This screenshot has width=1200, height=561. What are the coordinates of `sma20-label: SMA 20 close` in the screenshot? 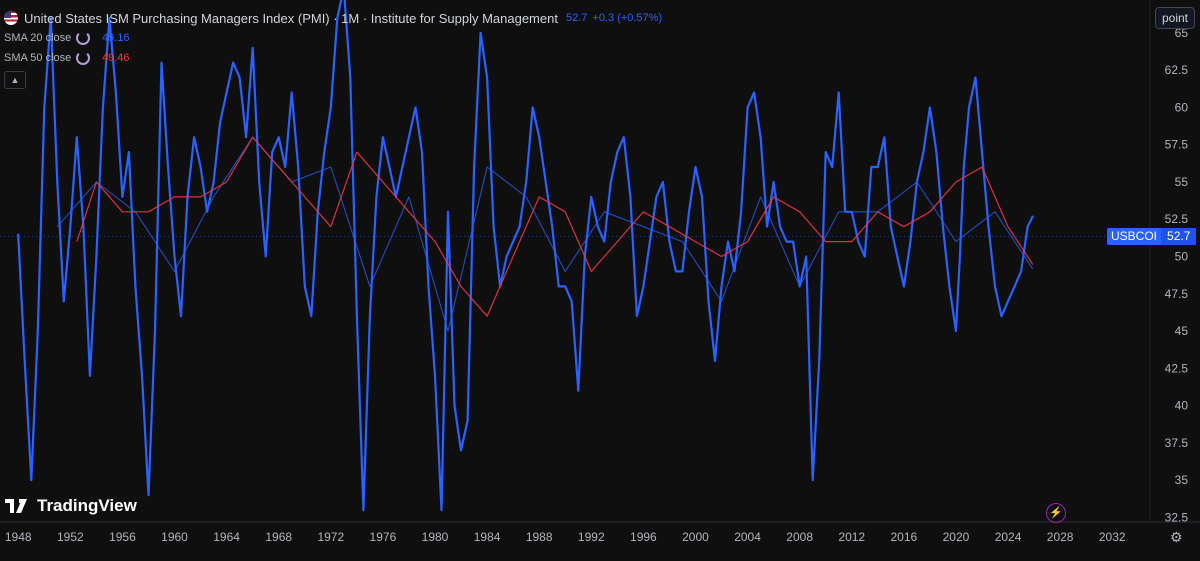 It's located at (38, 38).